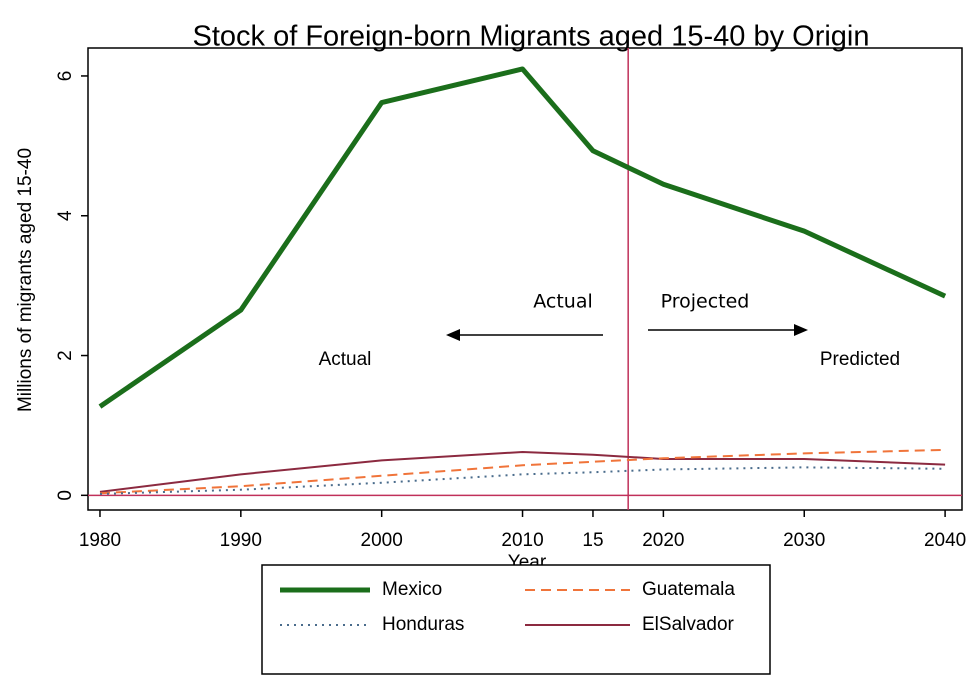  I want to click on annotation: Projected, so click(705, 302).